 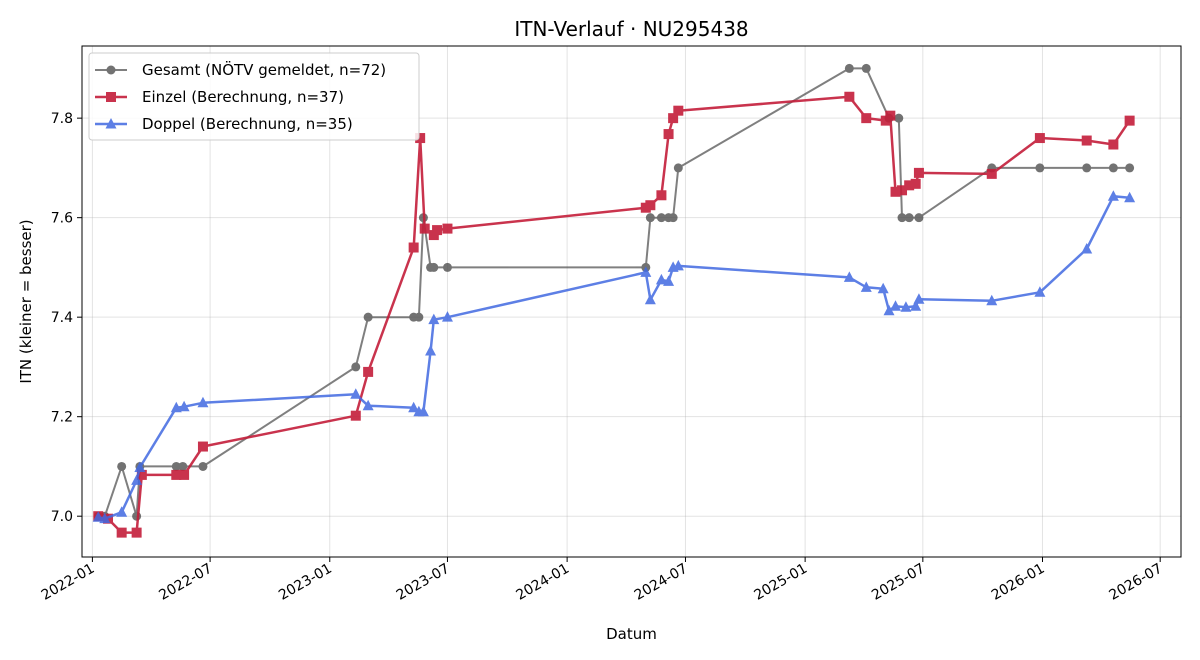 I want to click on legend-entry: Gesamt (NÖTV gemeldet, n=72), so click(x=240, y=69).